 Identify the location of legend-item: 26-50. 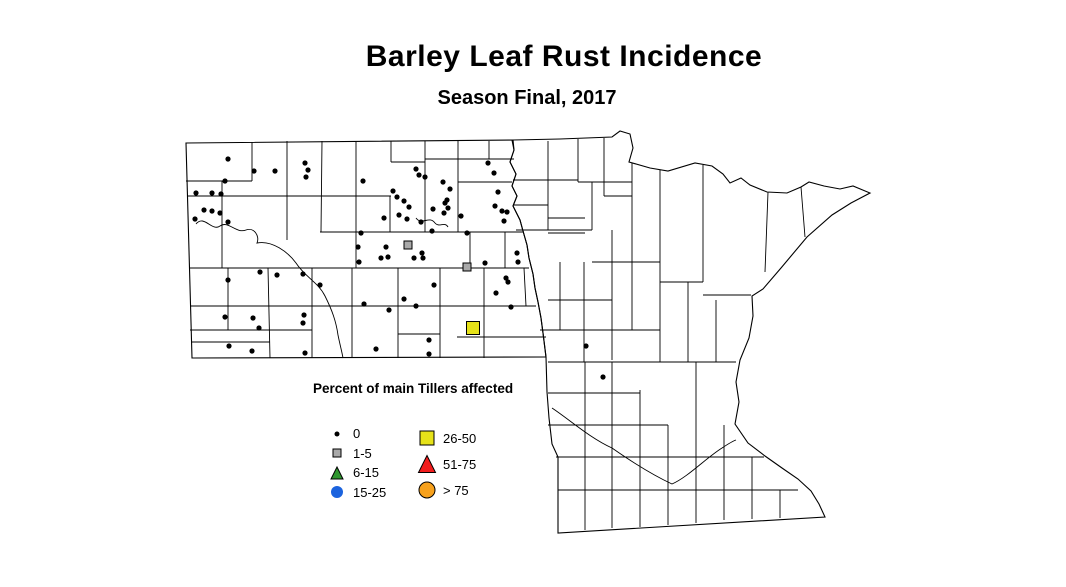
(446, 438).